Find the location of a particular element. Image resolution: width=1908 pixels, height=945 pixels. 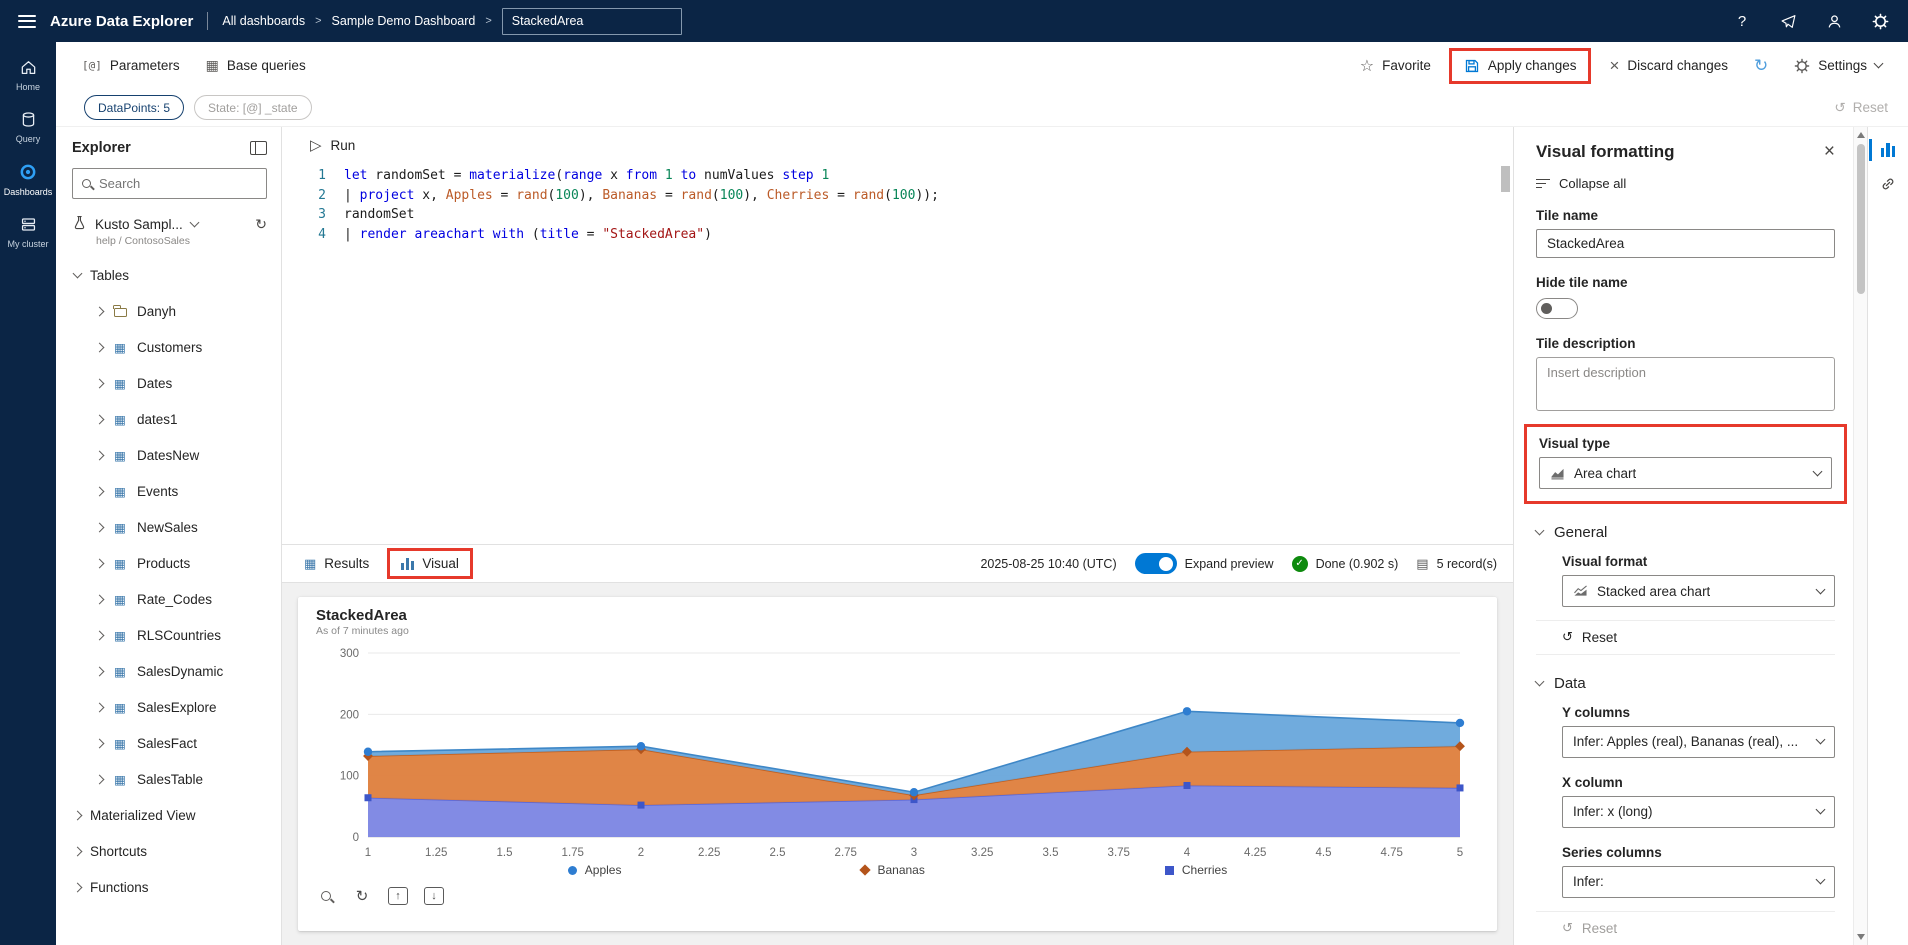

breadcrumb-all-dashboards: All dashboards is located at coordinates (264, 21).